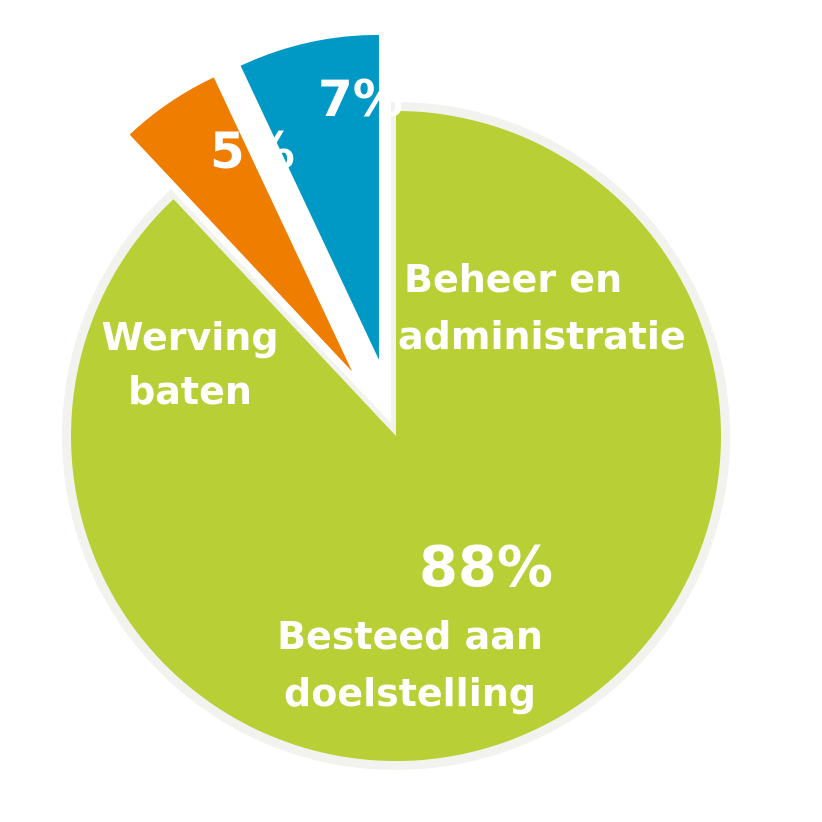  I want to click on category-label-besteed-line2: doelstelling, so click(410, 693).